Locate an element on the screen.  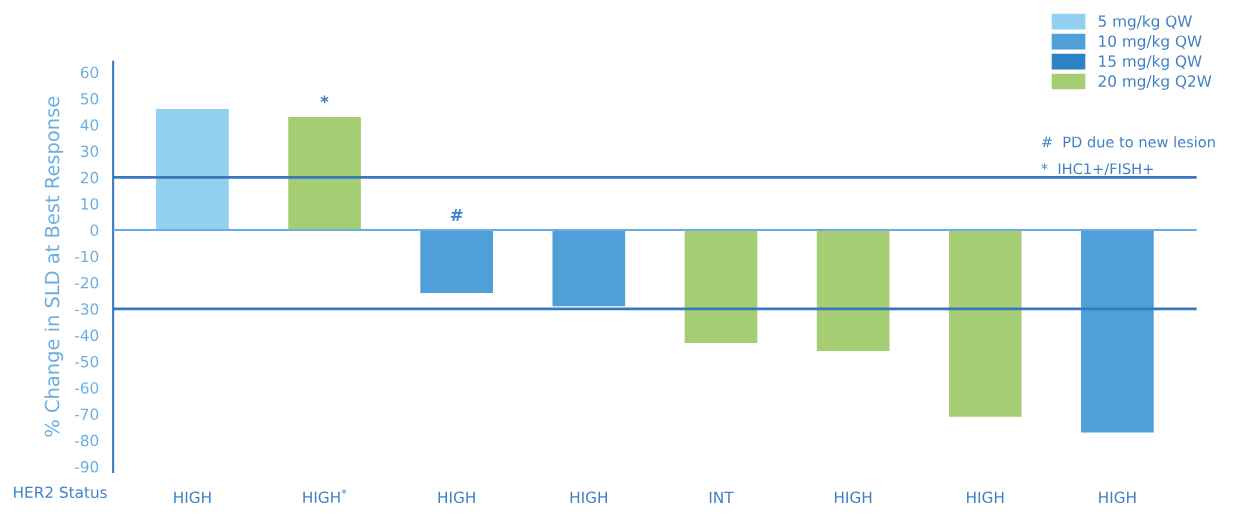
x-tick-label: HIGH$^{*}$ is located at coordinates (325, 496).